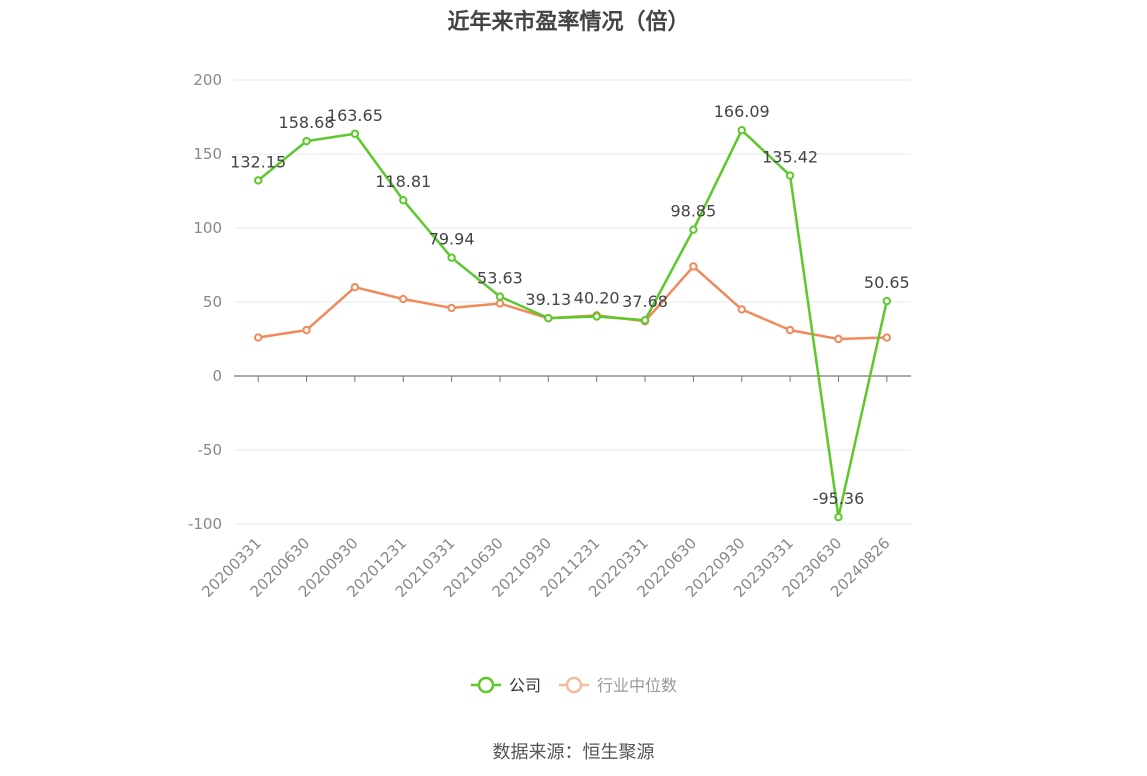 This screenshot has height=776, width=1147. I want to click on data-label: 132.15, so click(258, 161).